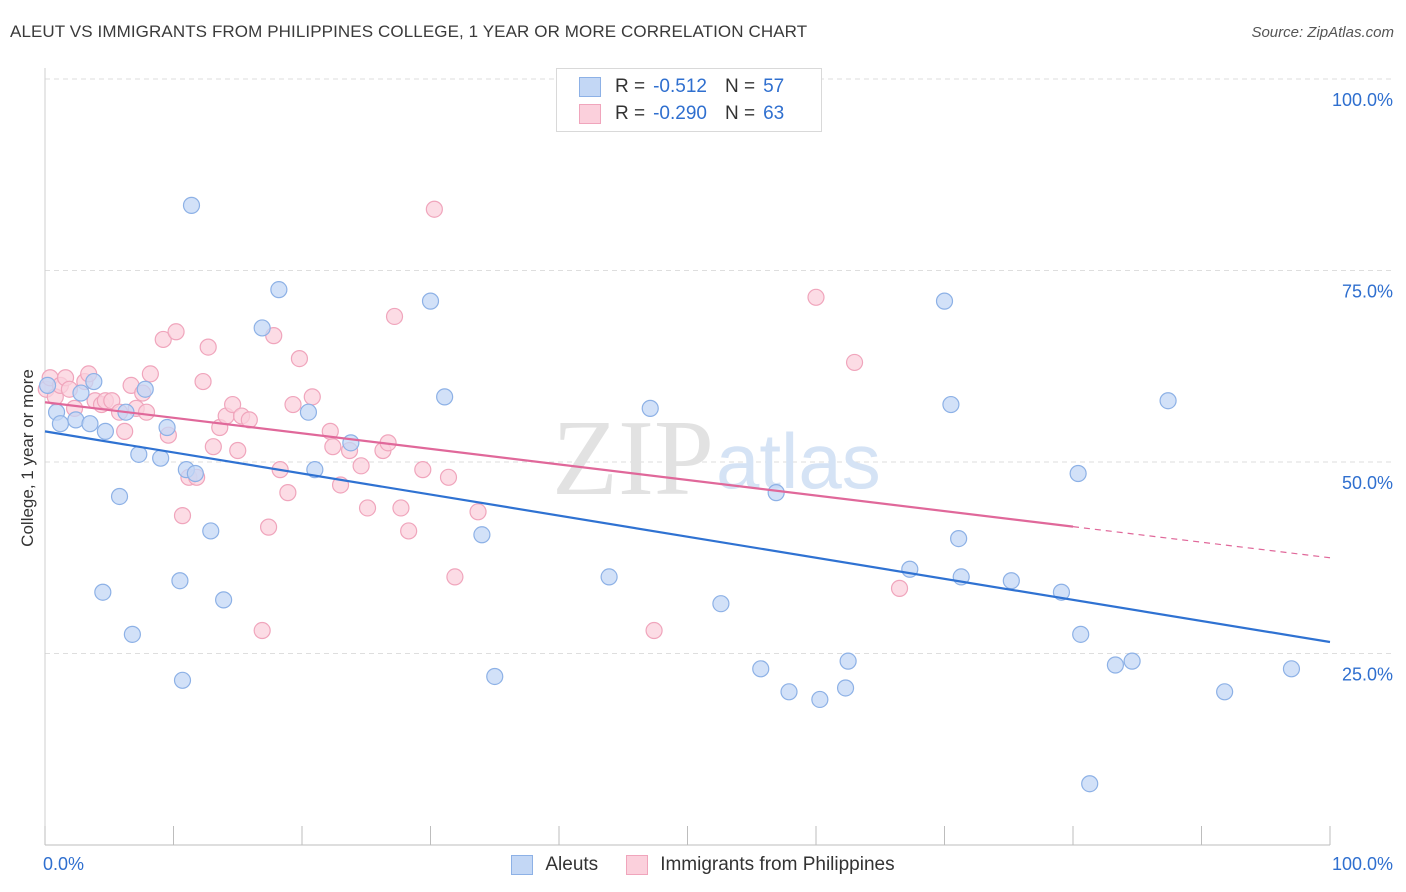 The image size is (1406, 892). Describe the element at coordinates (1362, 864) in the screenshot. I see `x-tick-label: 100.0%` at that location.